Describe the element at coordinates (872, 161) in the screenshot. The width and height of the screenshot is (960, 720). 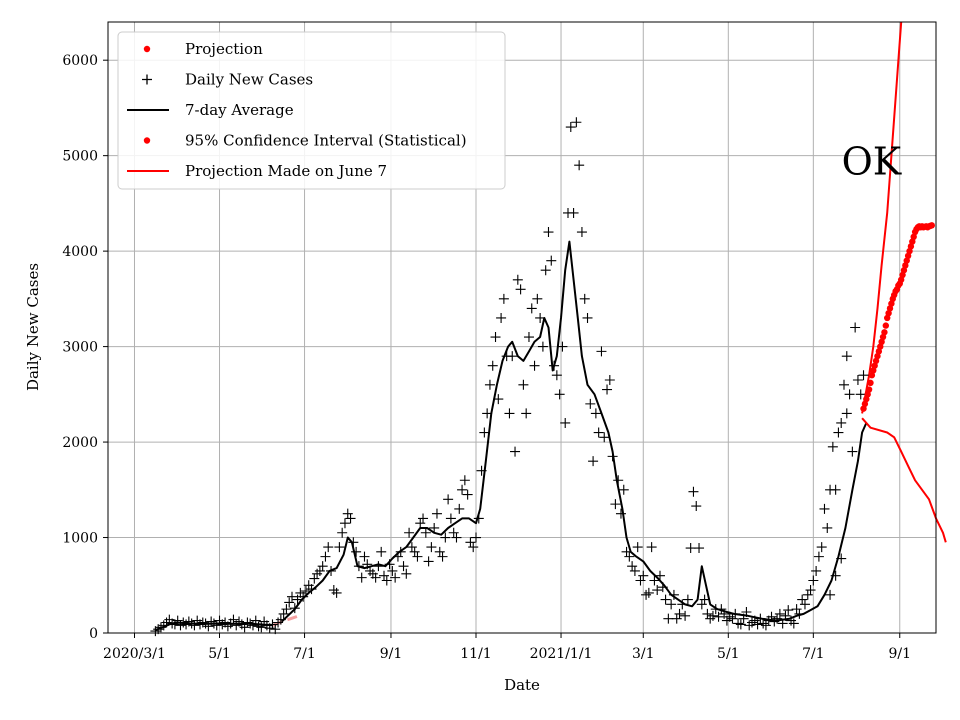
I see `annotation-ok: OK` at that location.